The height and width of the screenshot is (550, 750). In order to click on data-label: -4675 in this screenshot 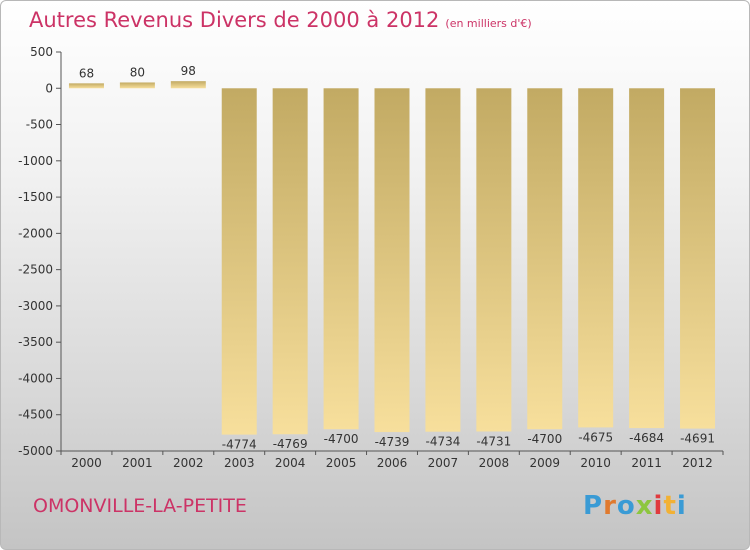, I will do `click(595, 437)`.